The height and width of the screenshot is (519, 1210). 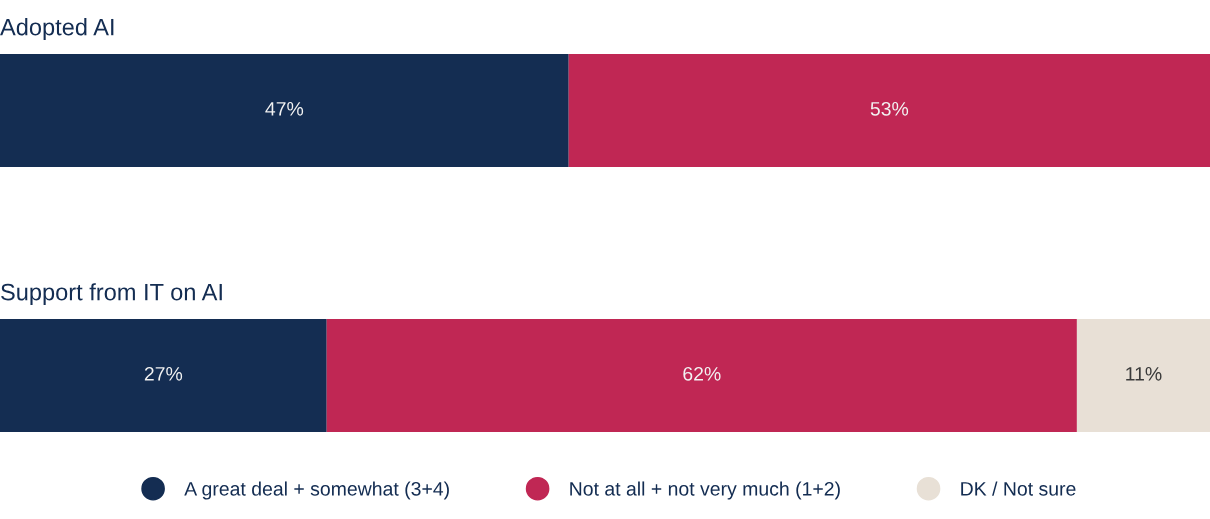 I want to click on y-tick-label: Support from IT on AI, so click(x=111, y=294).